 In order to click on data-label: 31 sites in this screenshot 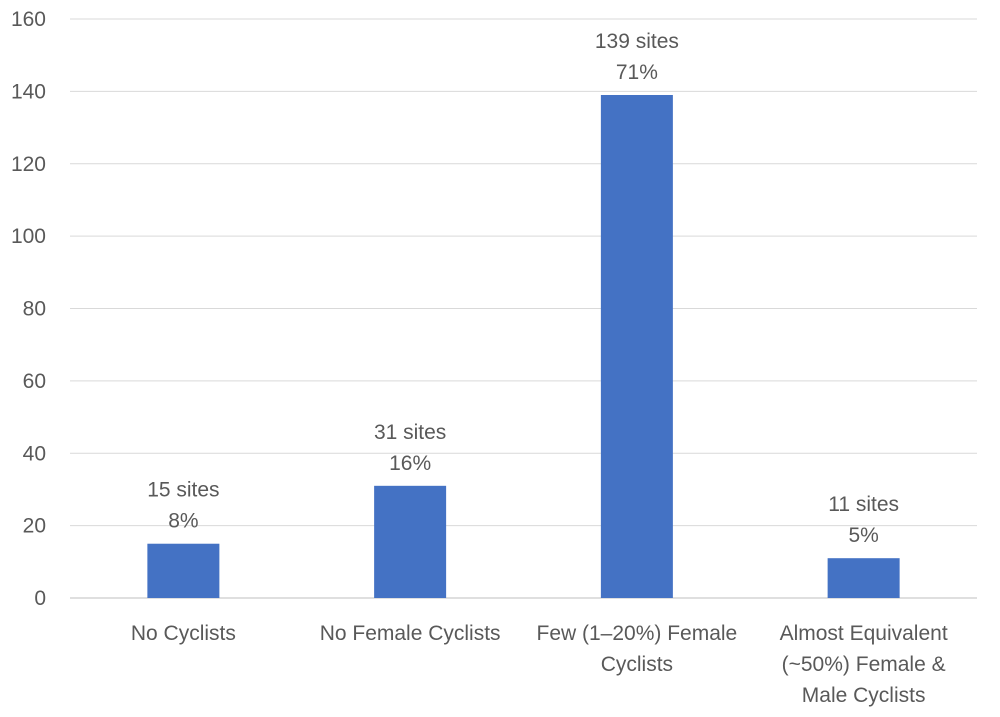, I will do `click(410, 432)`.